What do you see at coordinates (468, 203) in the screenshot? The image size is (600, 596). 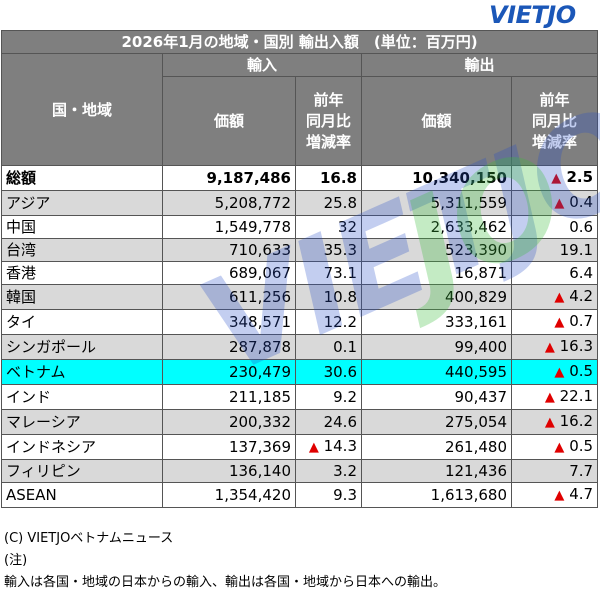 I see `cell-value: 5,311,559` at bounding box center [468, 203].